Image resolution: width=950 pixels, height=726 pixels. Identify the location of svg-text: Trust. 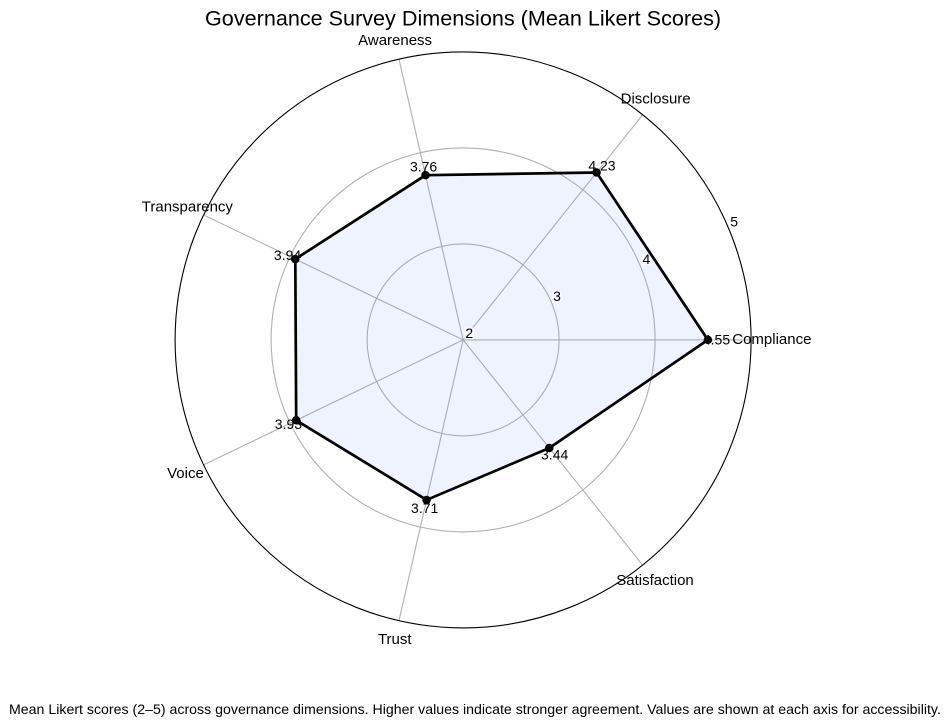
(395, 639).